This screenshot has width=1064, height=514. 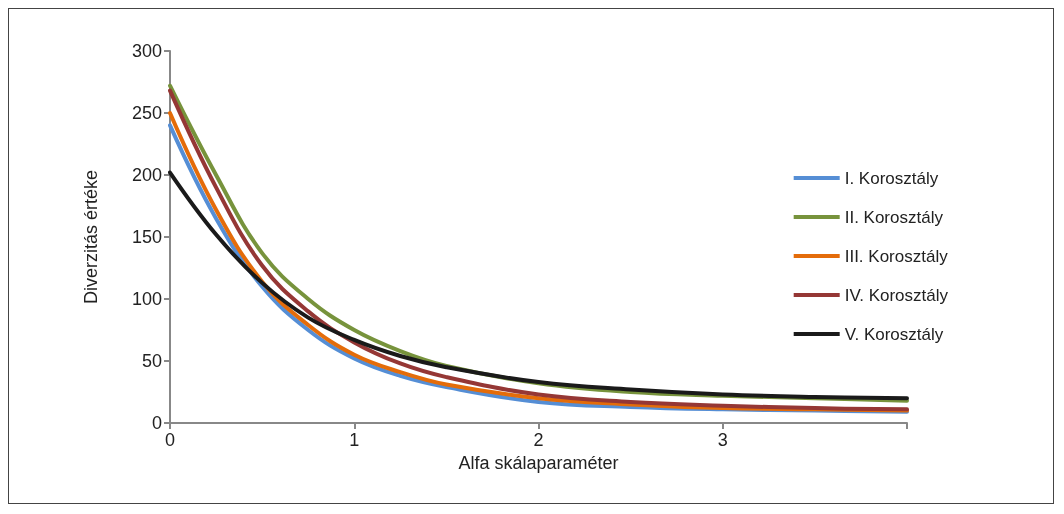 What do you see at coordinates (896, 256) in the screenshot?
I see `legend-label: III. Korosztály` at bounding box center [896, 256].